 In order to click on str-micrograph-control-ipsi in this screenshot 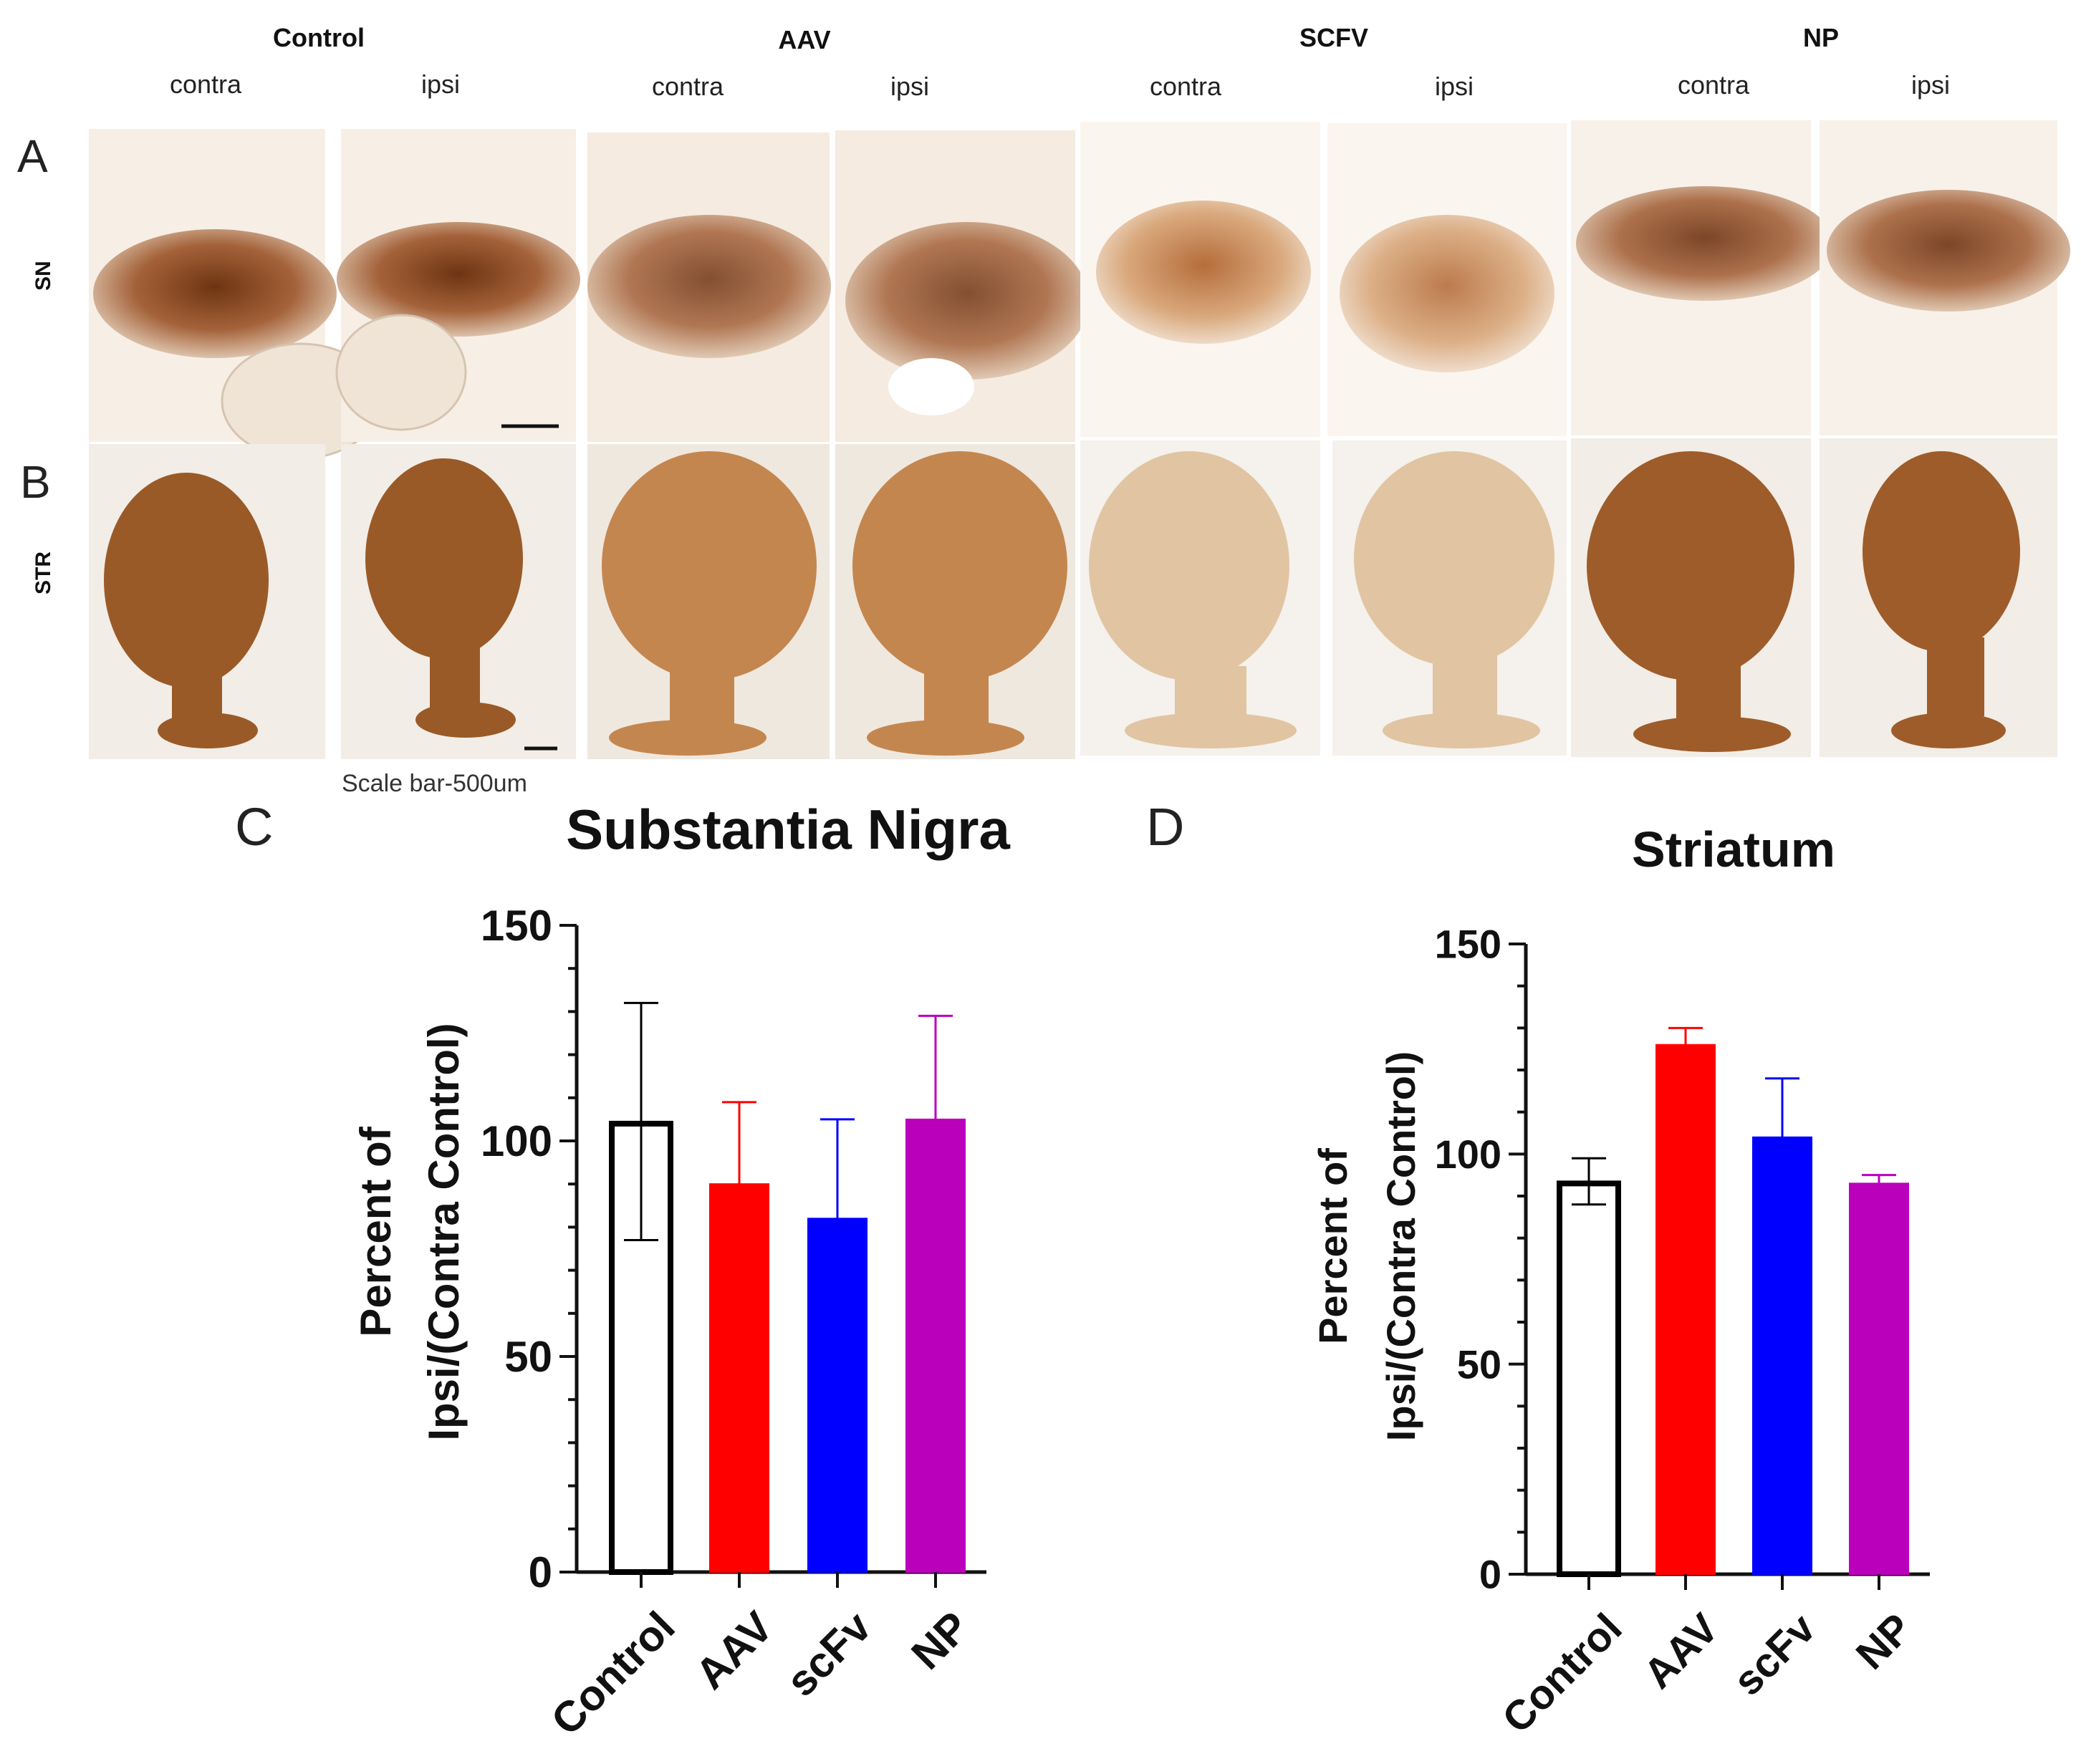, I will do `click(458, 602)`.